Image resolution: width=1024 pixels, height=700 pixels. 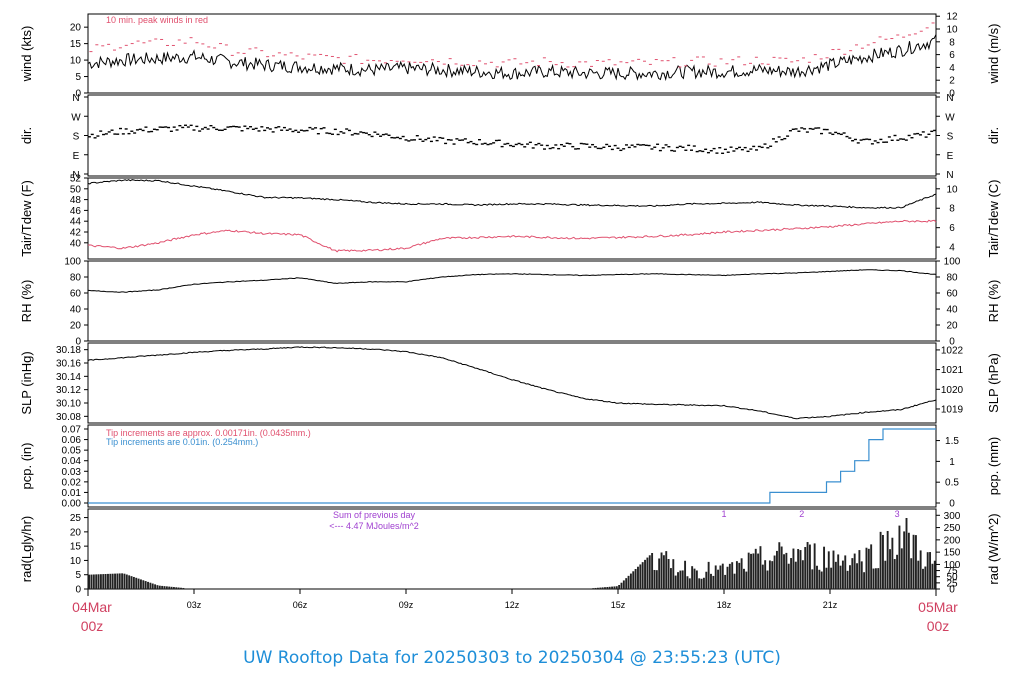 What do you see at coordinates (993, 54) in the screenshot?
I see `axis-label-right-wind: wind (m/s)` at bounding box center [993, 54].